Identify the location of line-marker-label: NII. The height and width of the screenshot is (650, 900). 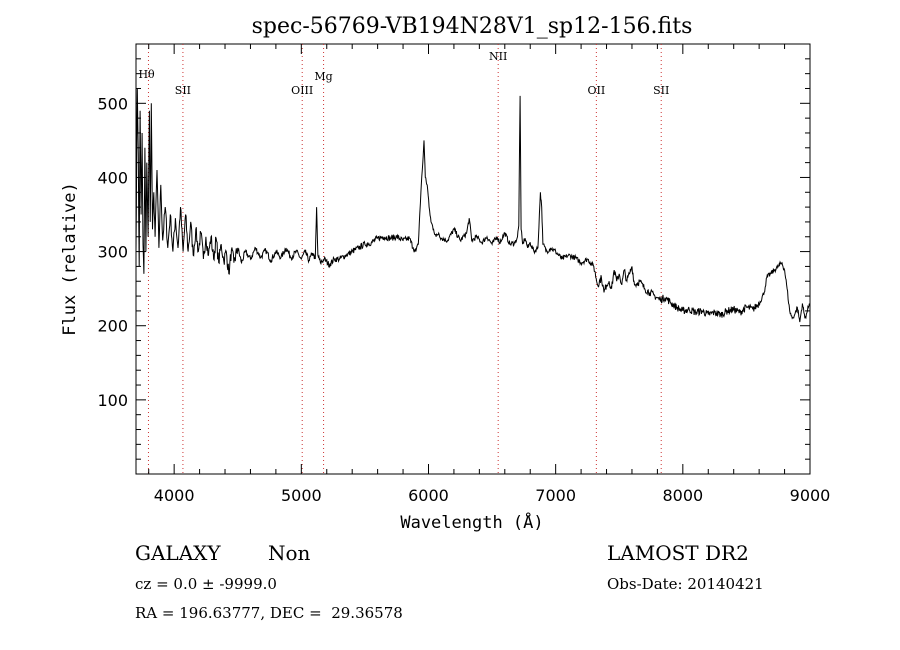
(498, 56).